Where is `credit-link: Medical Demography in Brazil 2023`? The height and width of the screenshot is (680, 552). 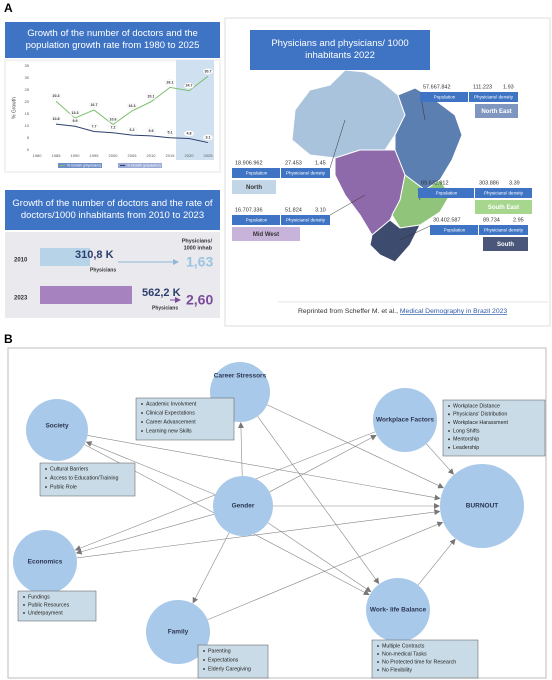 credit-link: Medical Demography in Brazil 2023 is located at coordinates (454, 311).